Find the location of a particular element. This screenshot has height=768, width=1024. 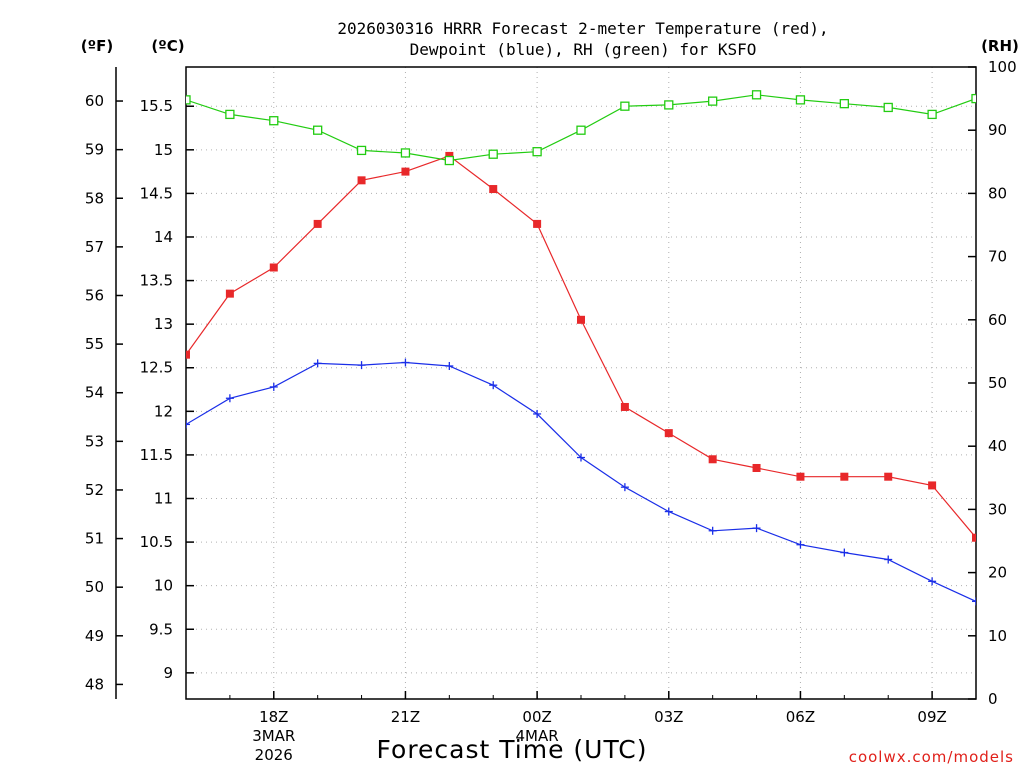

celsius-tick-label: 11 is located at coordinates (163, 499).